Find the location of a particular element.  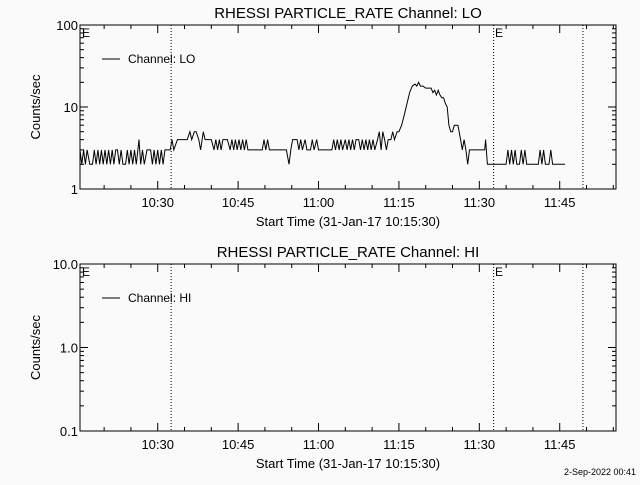

series-line is located at coordinates (322, 123).